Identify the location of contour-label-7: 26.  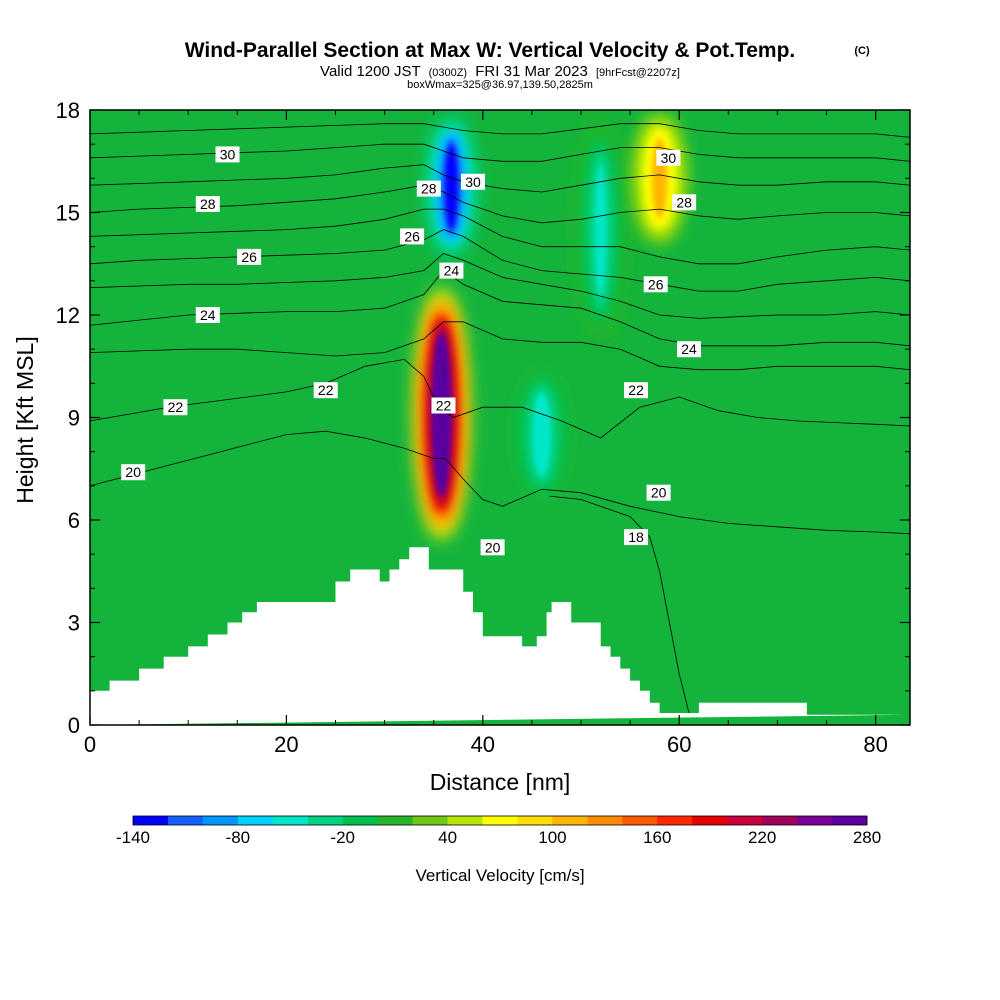
(412, 236).